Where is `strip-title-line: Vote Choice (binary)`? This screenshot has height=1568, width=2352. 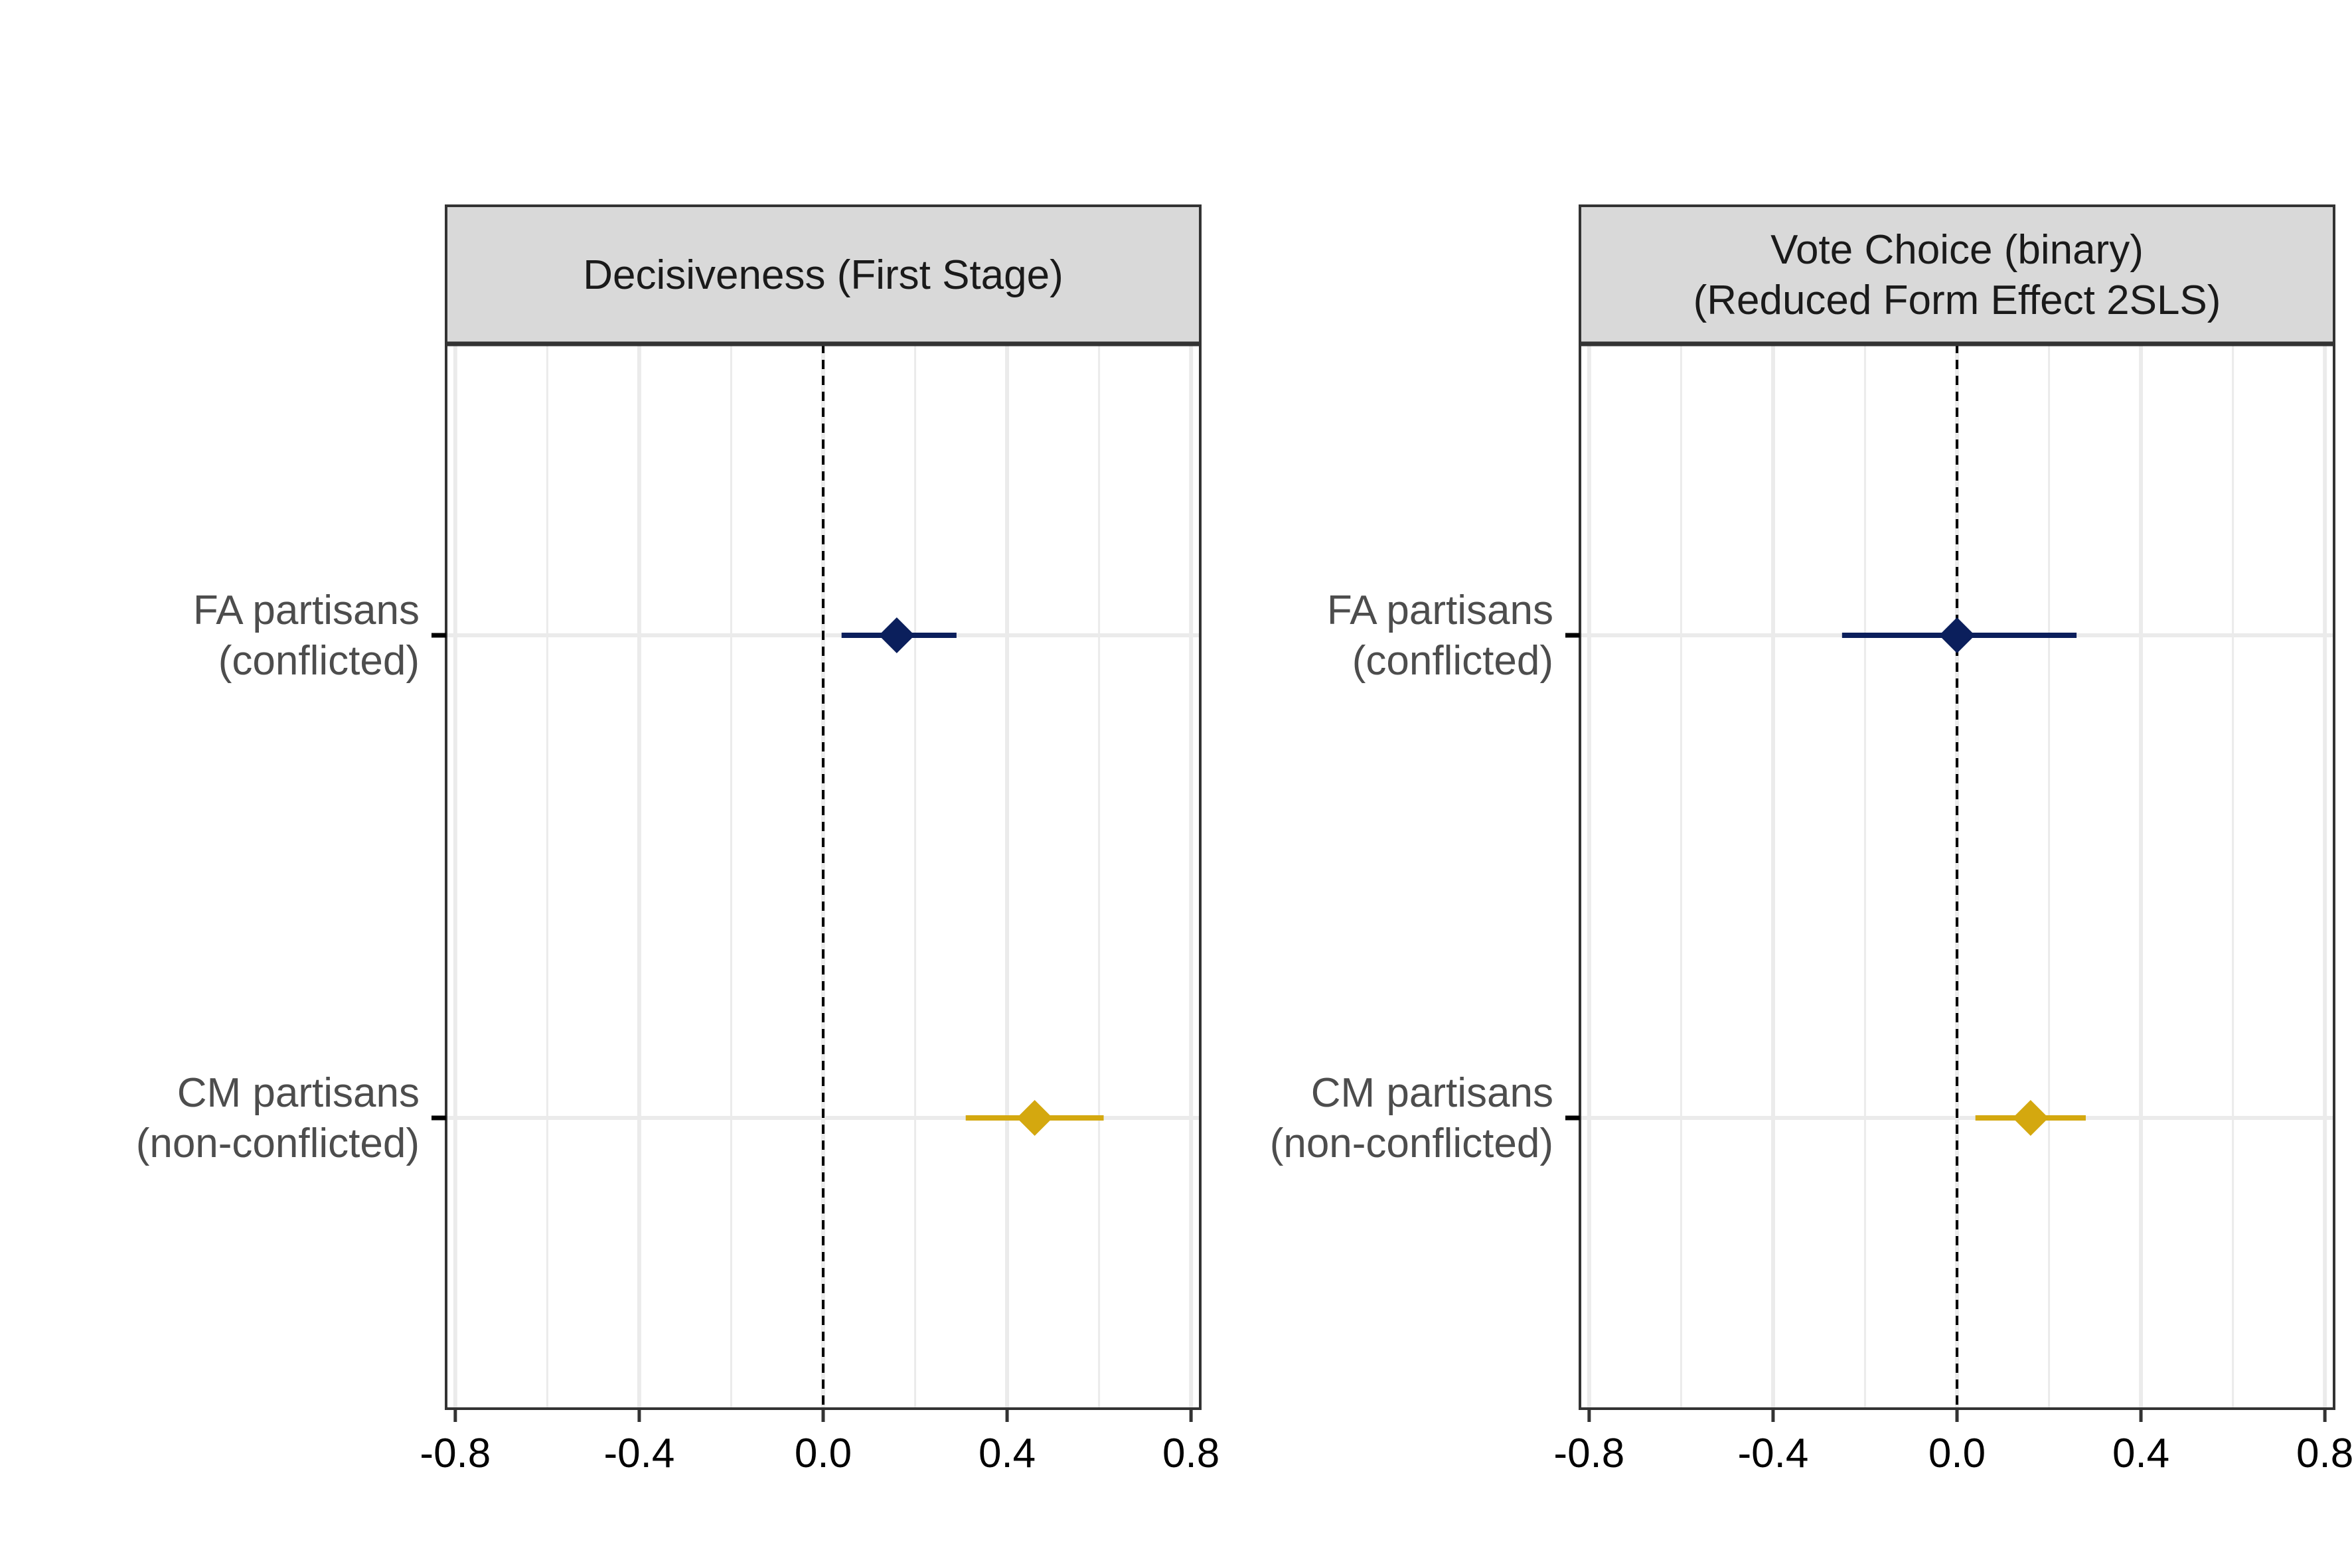 strip-title-line: Vote Choice (binary) is located at coordinates (1957, 250).